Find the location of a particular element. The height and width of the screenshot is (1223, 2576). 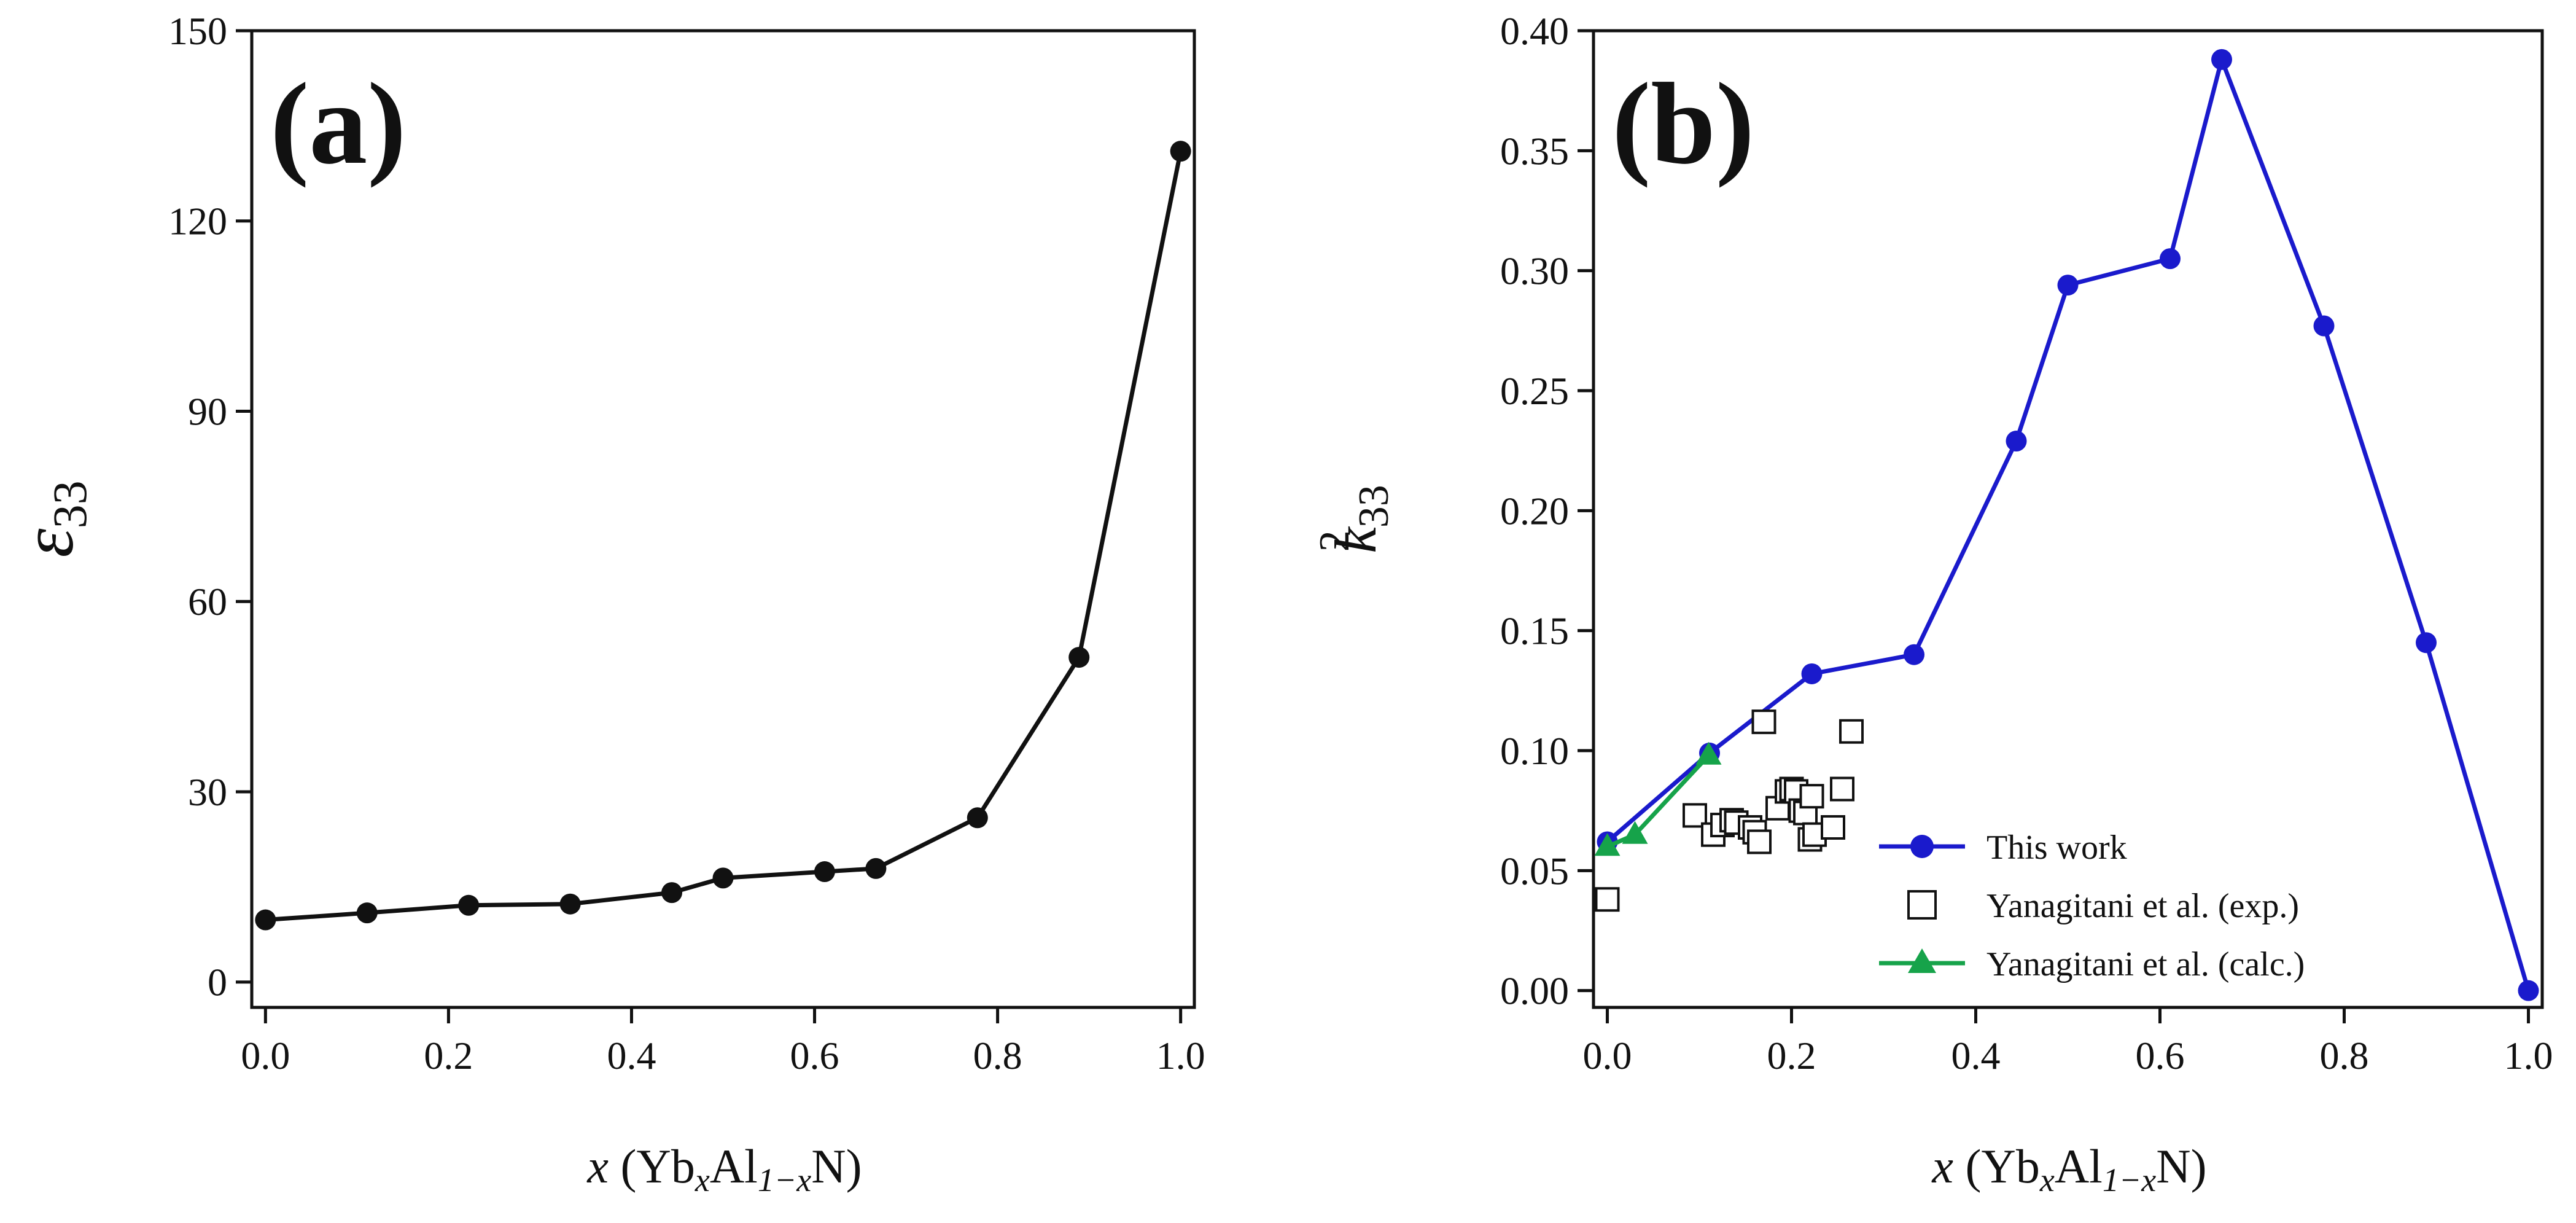

legend-item: This work is located at coordinates (2003, 848).